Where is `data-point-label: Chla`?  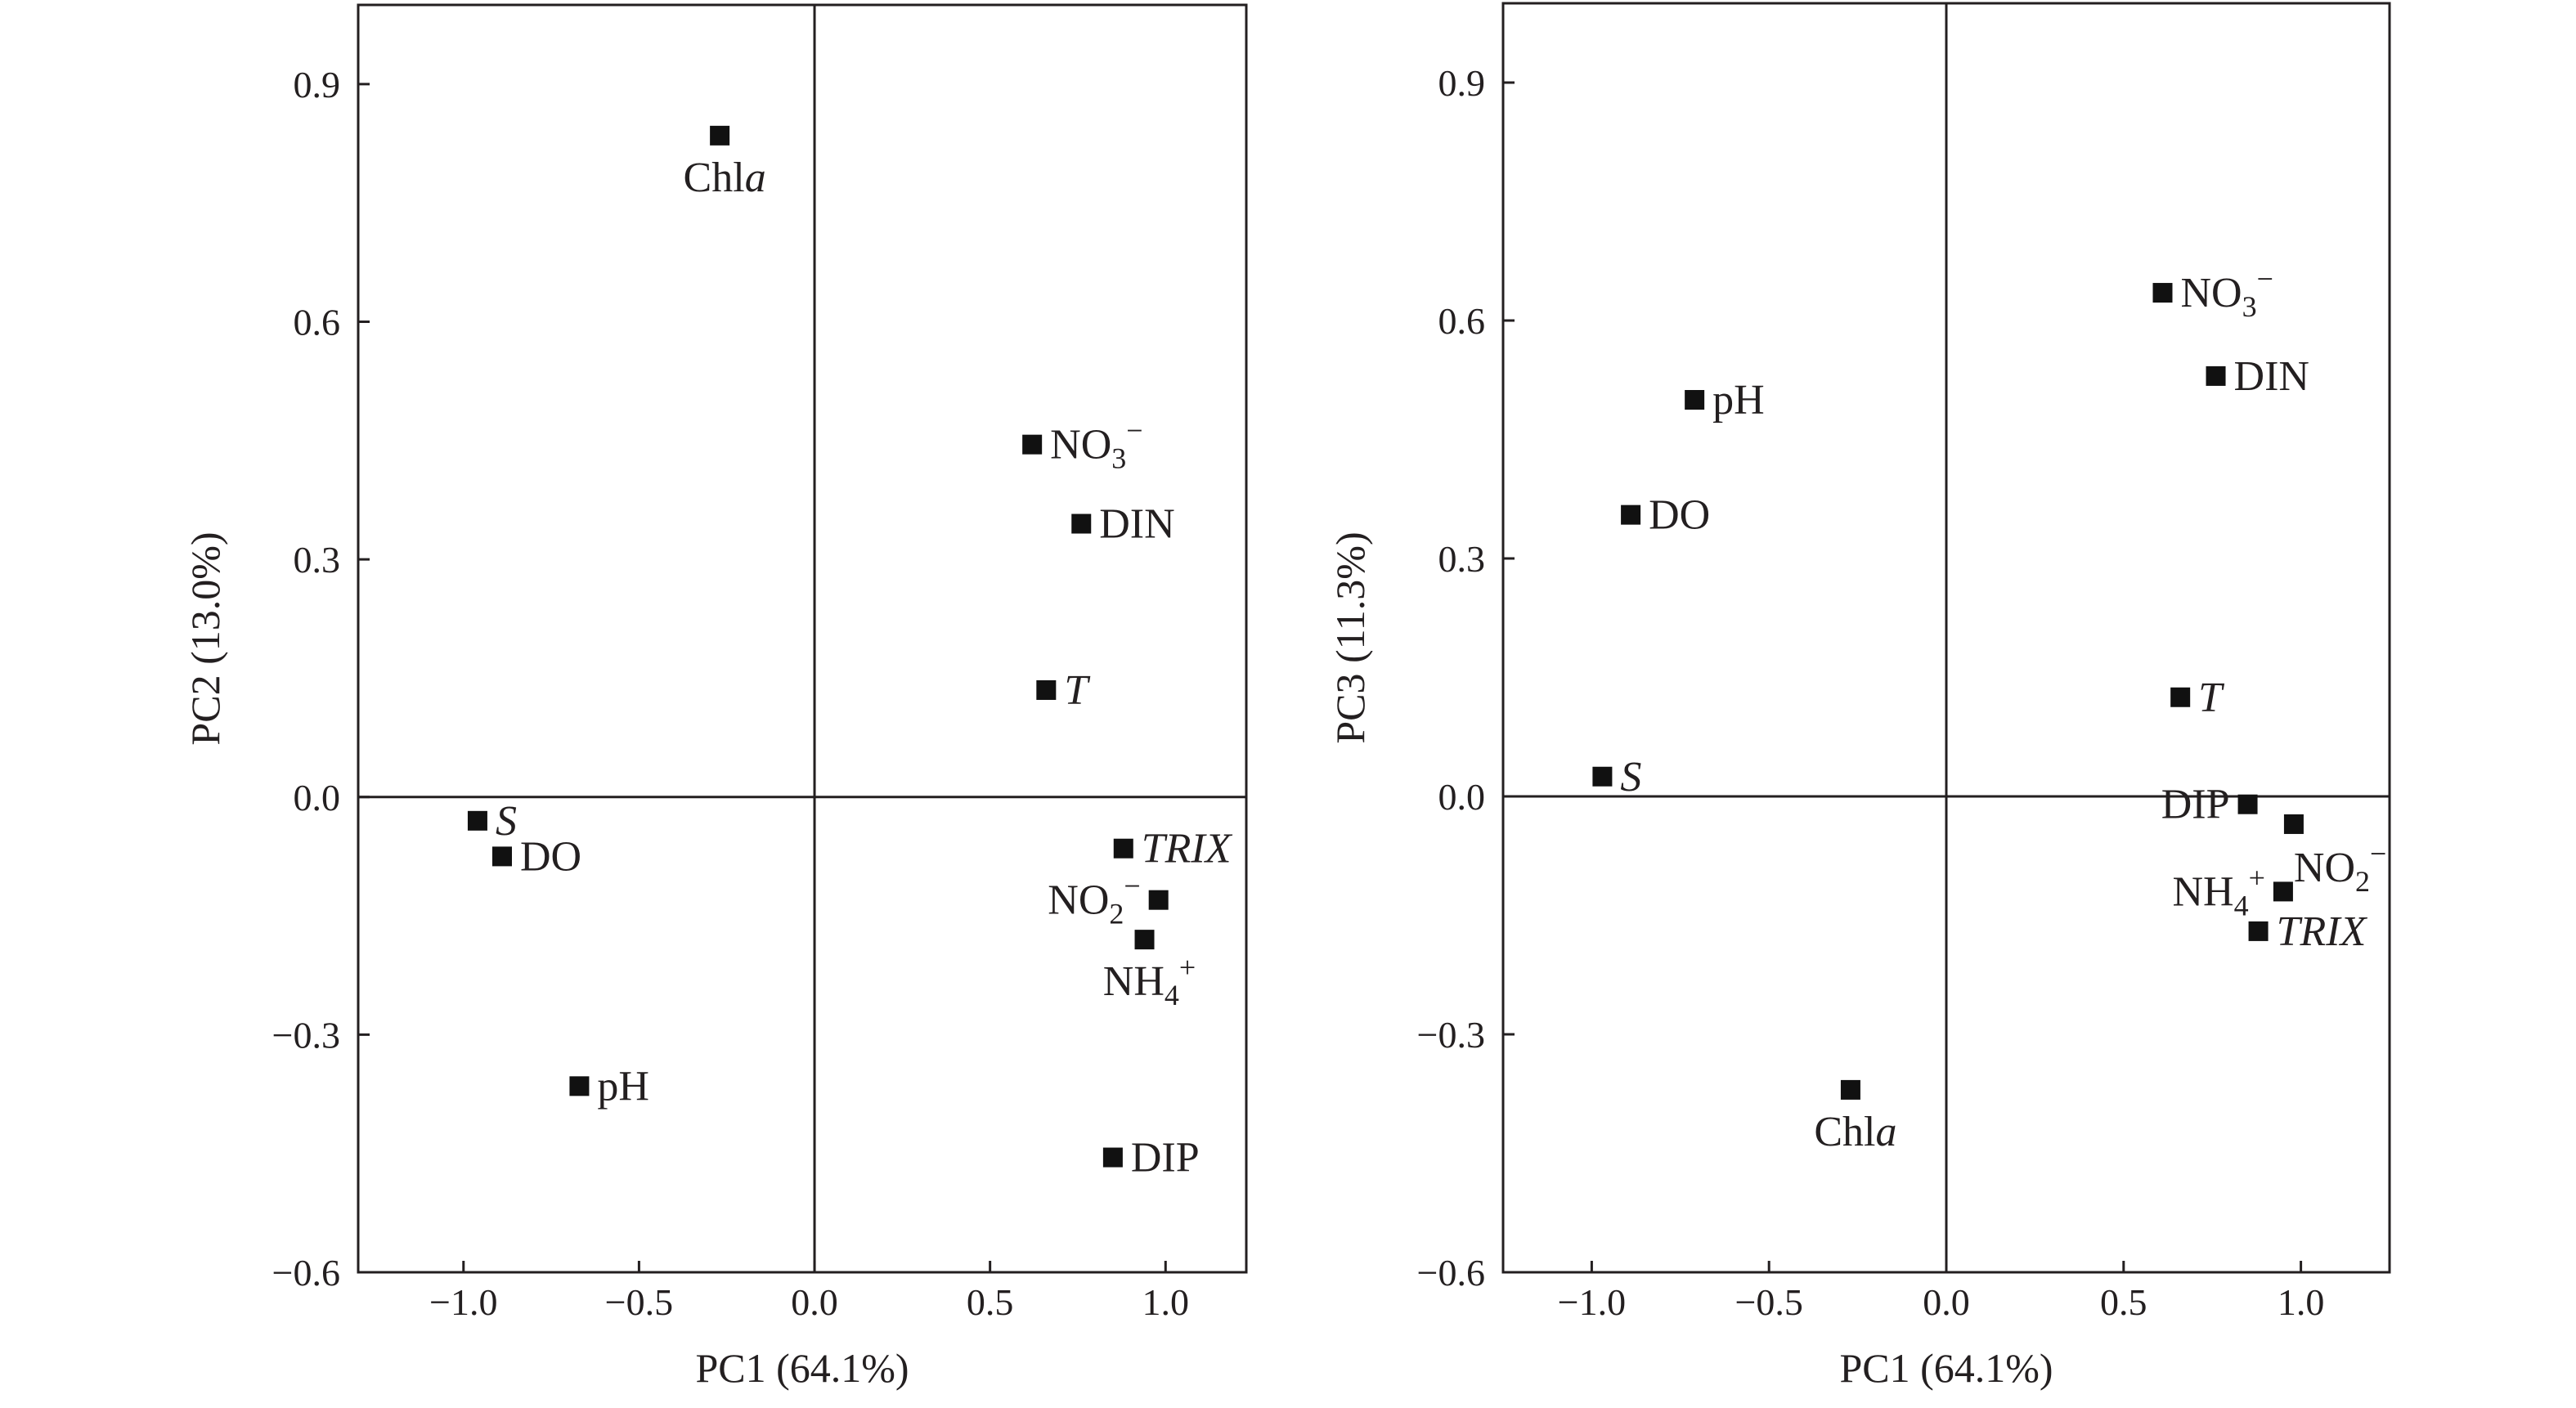 data-point-label: Chla is located at coordinates (725, 178).